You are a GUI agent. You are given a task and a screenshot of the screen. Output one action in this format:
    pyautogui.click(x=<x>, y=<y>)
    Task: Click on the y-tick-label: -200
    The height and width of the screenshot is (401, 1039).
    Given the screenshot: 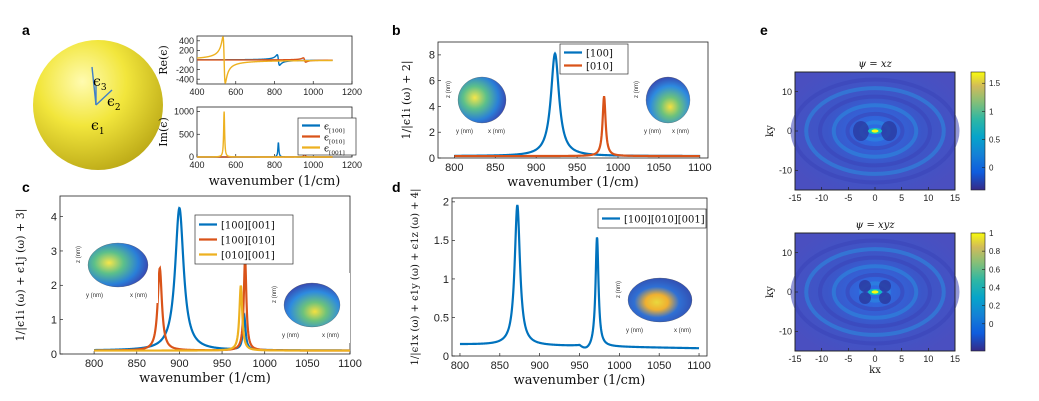 What is the action you would take?
    pyautogui.click(x=185, y=70)
    